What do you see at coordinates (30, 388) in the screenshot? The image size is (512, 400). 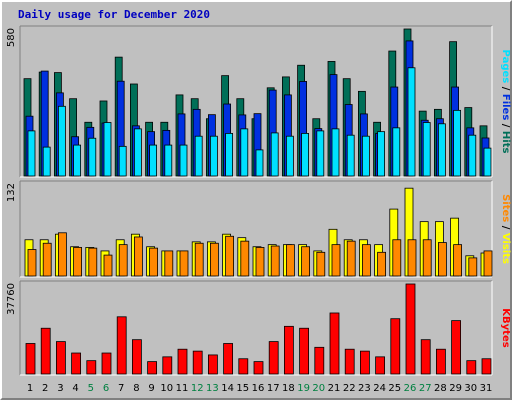 I see `x-tick-label-day-1: 1` at bounding box center [30, 388].